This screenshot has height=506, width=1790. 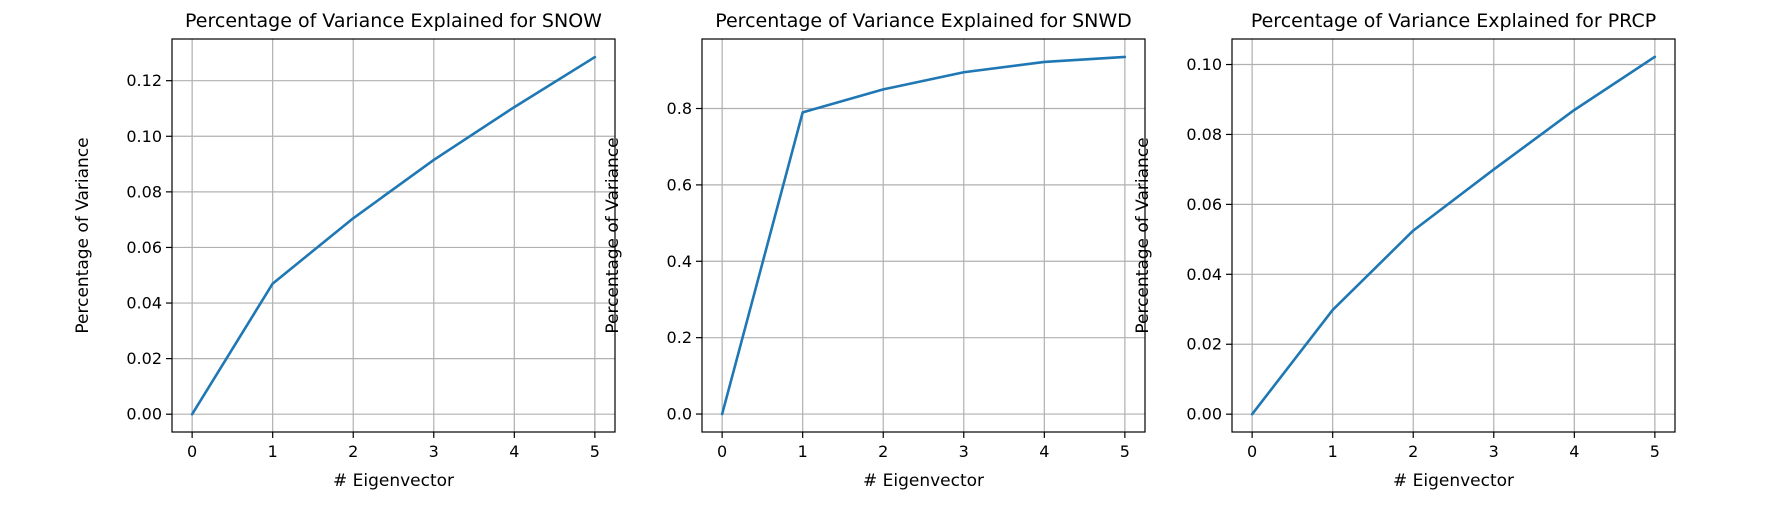 What do you see at coordinates (144, 80) in the screenshot?
I see `y-tick-label: 0.12` at bounding box center [144, 80].